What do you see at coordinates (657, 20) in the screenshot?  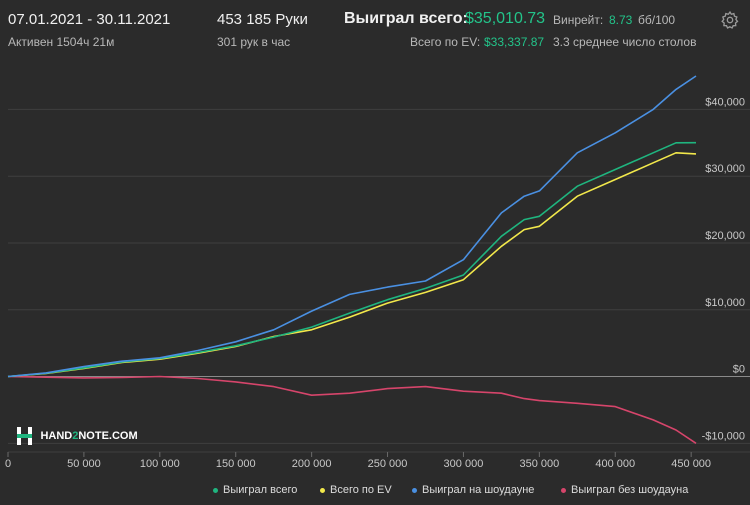 I see `winrate-unit: бб/100` at bounding box center [657, 20].